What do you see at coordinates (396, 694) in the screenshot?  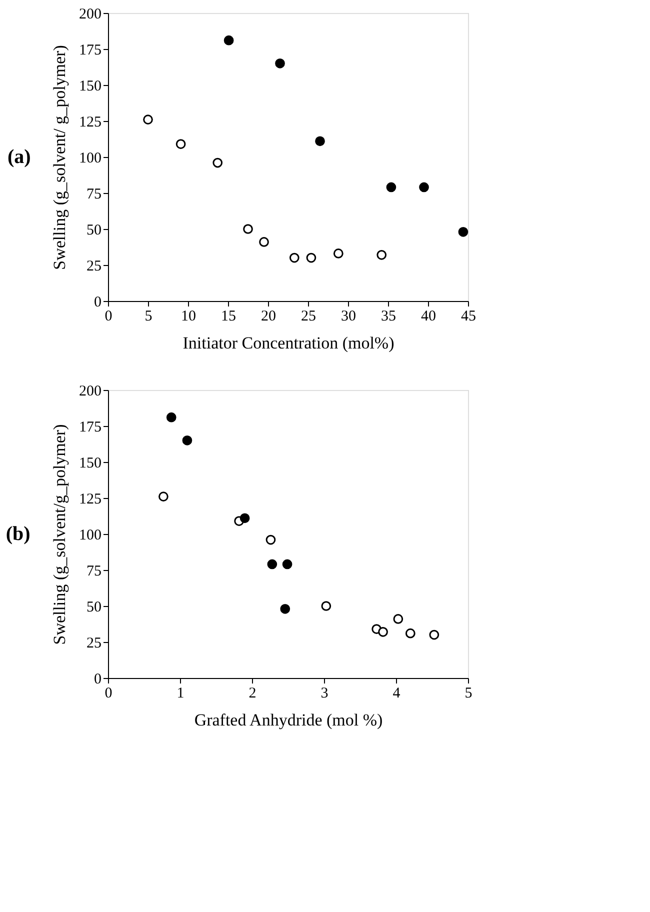 I see `x-tick-label: 4` at bounding box center [396, 694].